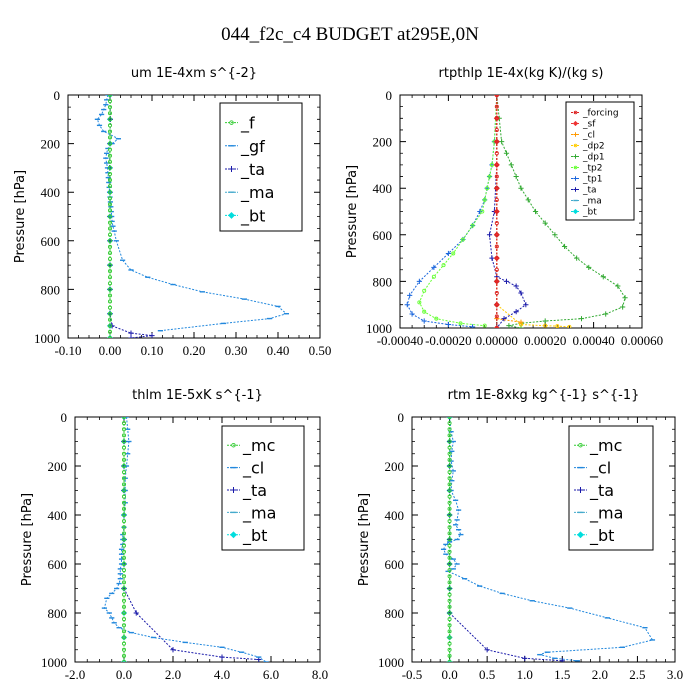 Image resolution: width=700 pixels, height=700 pixels. I want to click on series-forcing, so click(496, 211).